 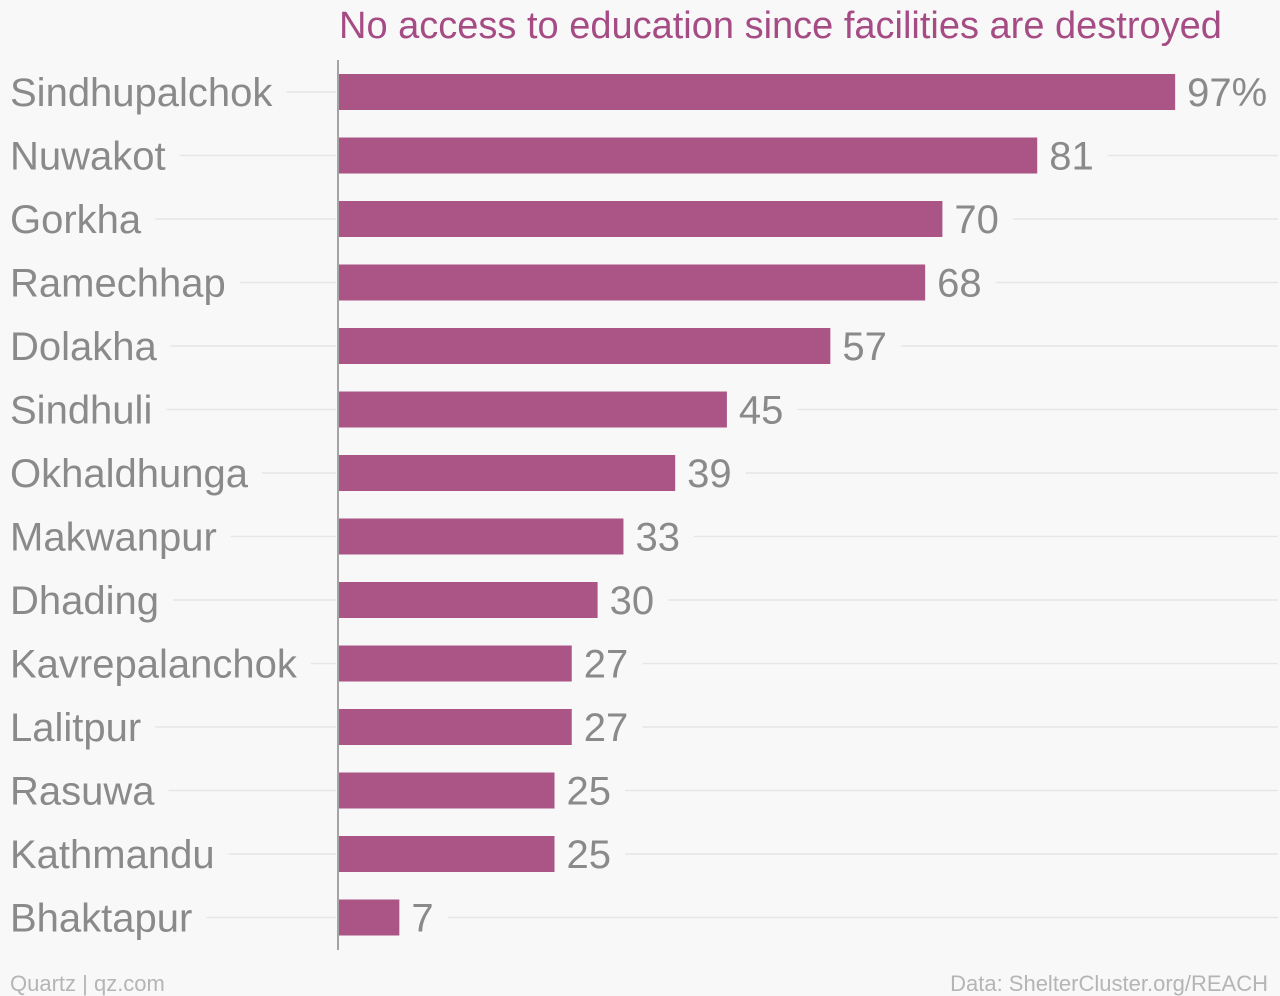 What do you see at coordinates (88, 157) in the screenshot?
I see `category-label: Nuwakot` at bounding box center [88, 157].